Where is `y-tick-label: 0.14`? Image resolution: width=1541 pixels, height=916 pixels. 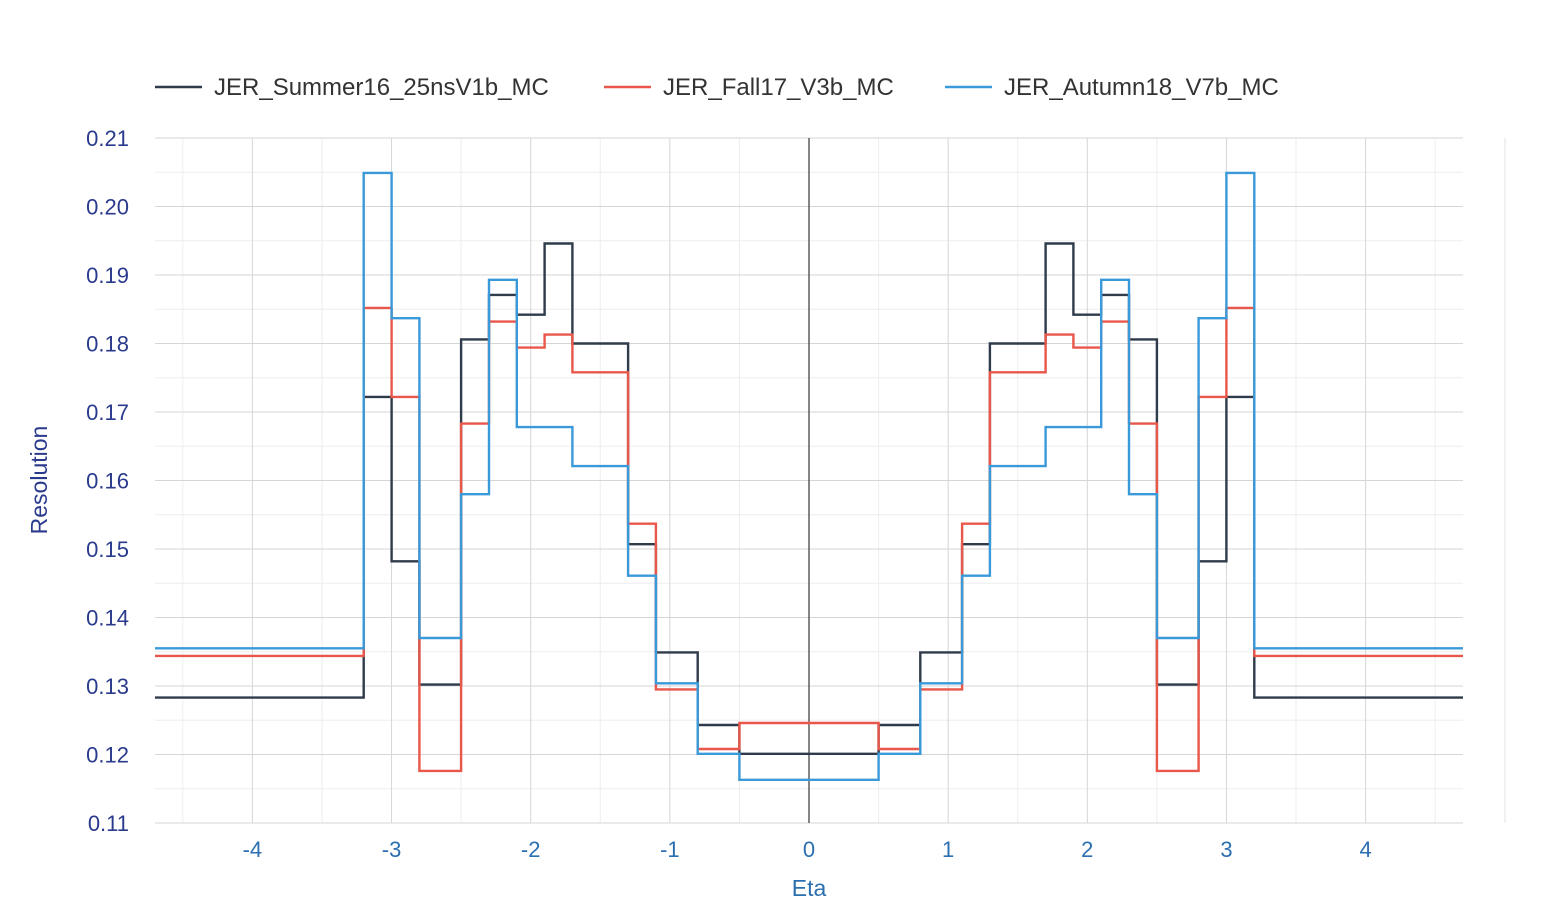 y-tick-label: 0.14 is located at coordinates (107, 618).